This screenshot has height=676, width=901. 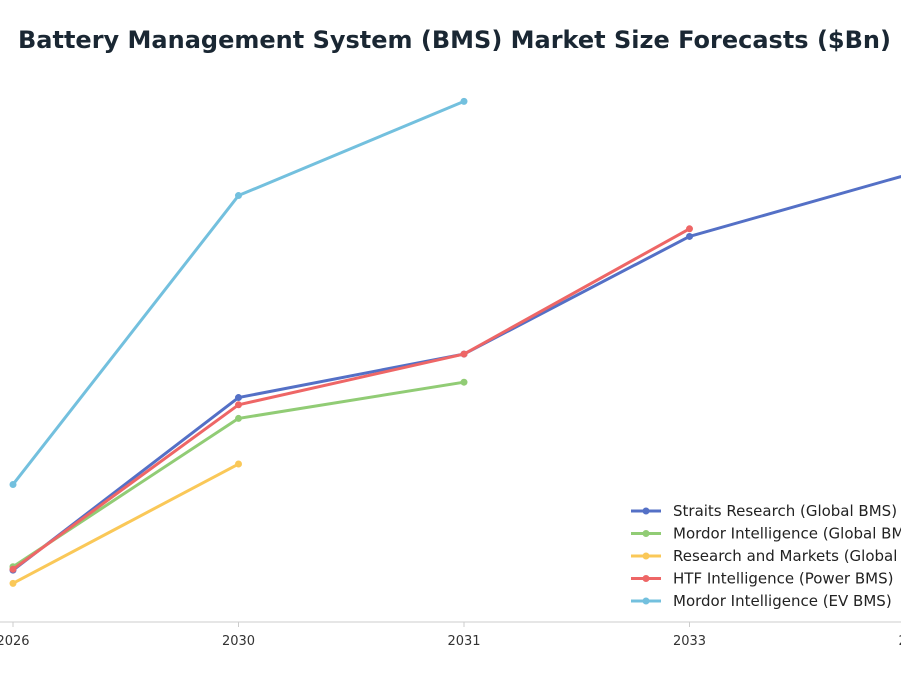 What do you see at coordinates (783, 579) in the screenshot?
I see `legend-label: HTF Intelligence (Power BMS)` at bounding box center [783, 579].